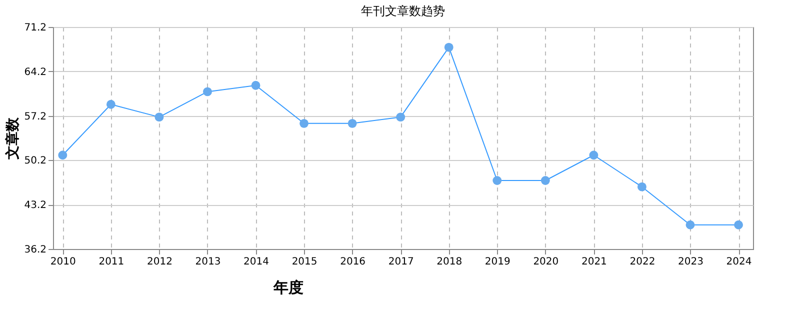  Describe the element at coordinates (35, 116) in the screenshot. I see `y-tick-label: 57.2` at that location.